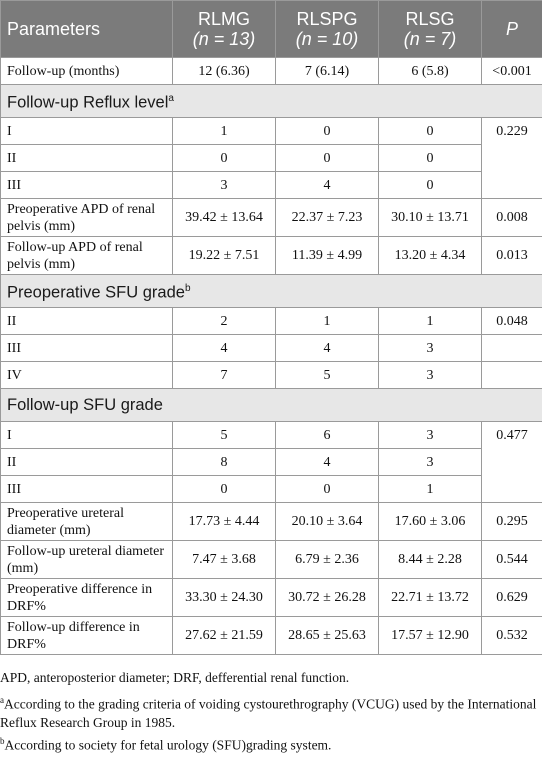 This screenshot has height=771, width=542. What do you see at coordinates (86, 375) in the screenshot?
I see `row-label: IV` at bounding box center [86, 375].